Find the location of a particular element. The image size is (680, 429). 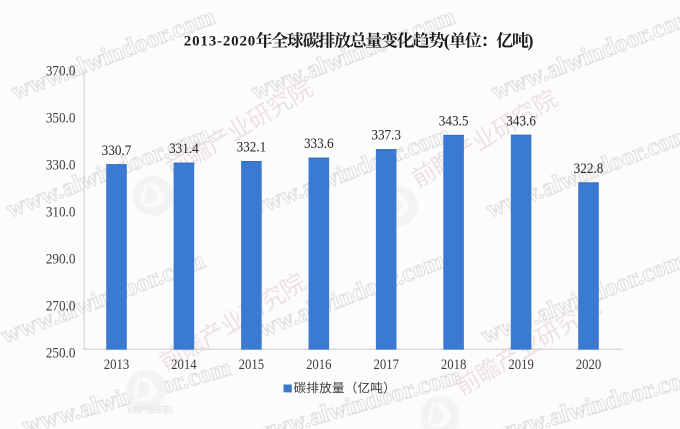

svg-text: 350.0 is located at coordinates (61, 118).